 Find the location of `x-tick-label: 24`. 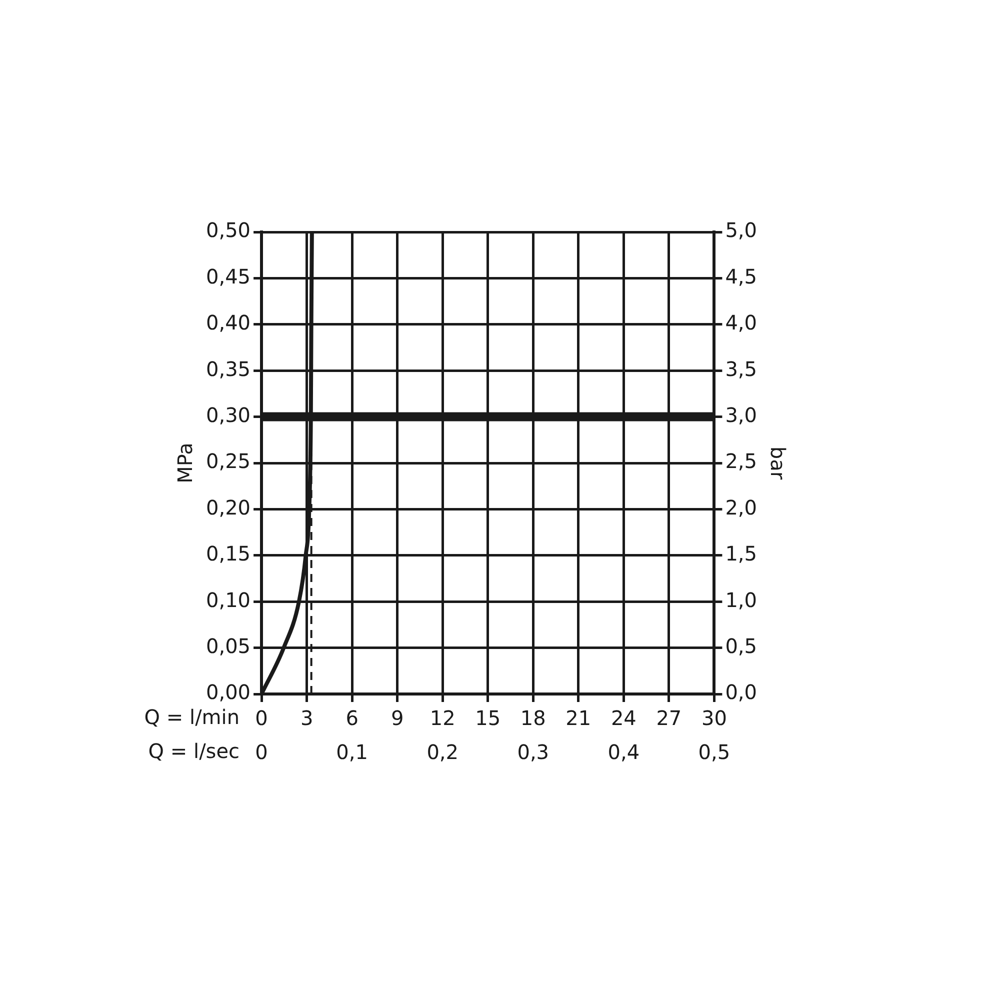

x-tick-label: 24 is located at coordinates (623, 718).